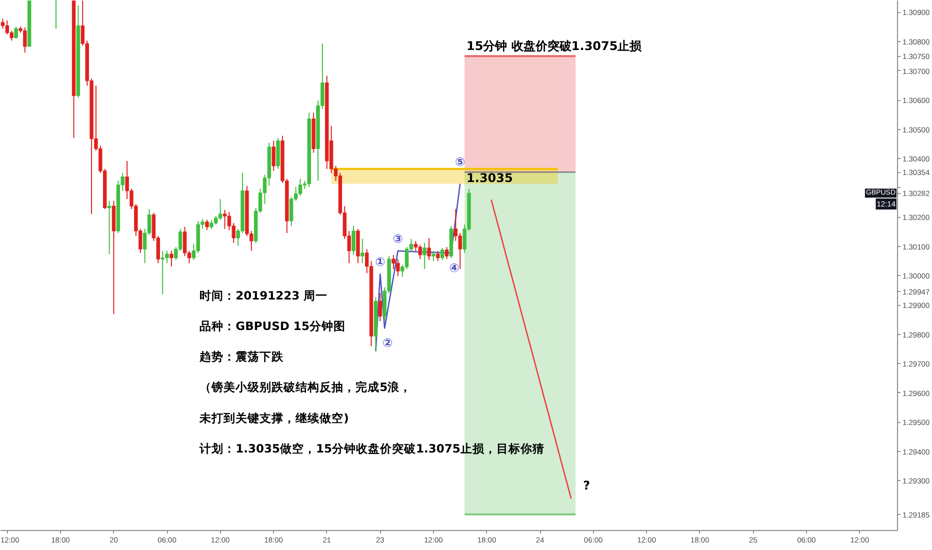  Describe the element at coordinates (241, 357) in the screenshot. I see `annotation: 趋势：震荡下跌` at that location.